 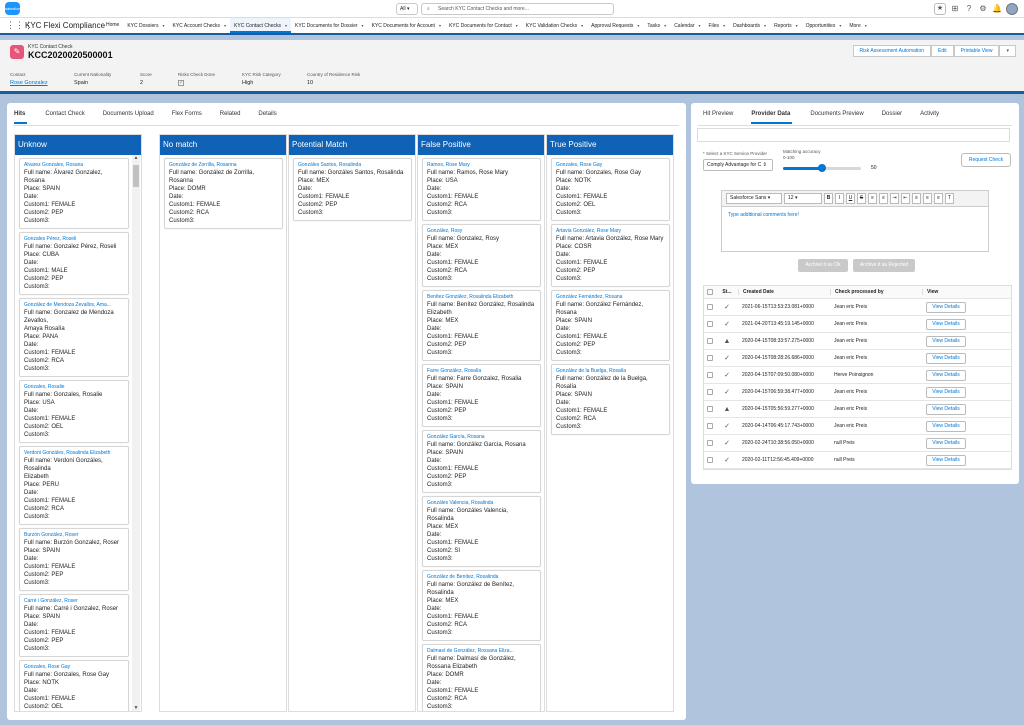 I want to click on nav-tab: KYC Validation Checks ▾, so click(x=554, y=25).